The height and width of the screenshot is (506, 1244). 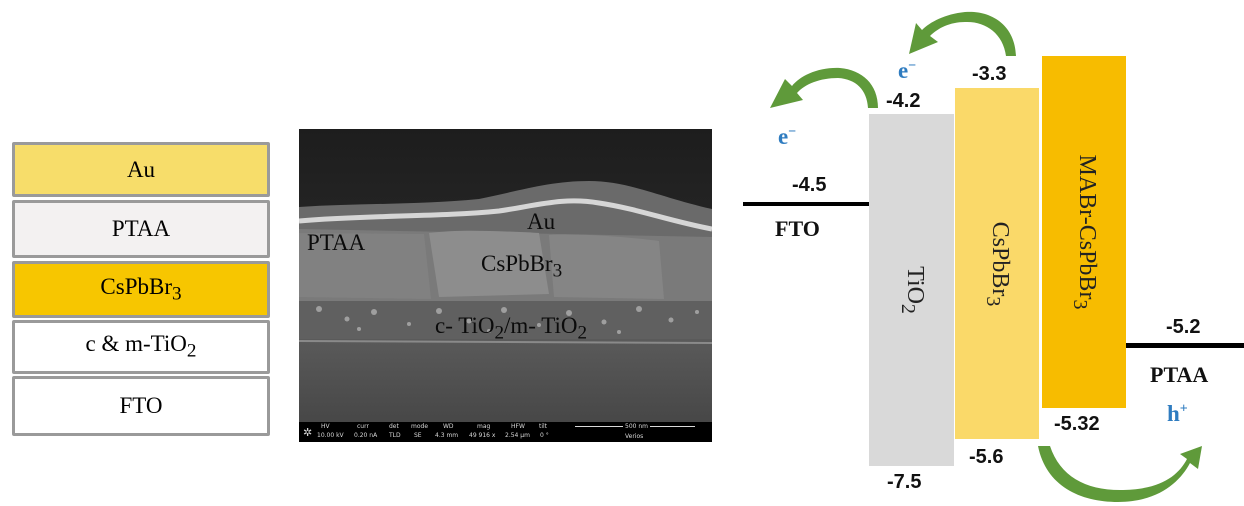 What do you see at coordinates (541, 221) in the screenshot?
I see `sem-label-au: Au` at bounding box center [541, 221].